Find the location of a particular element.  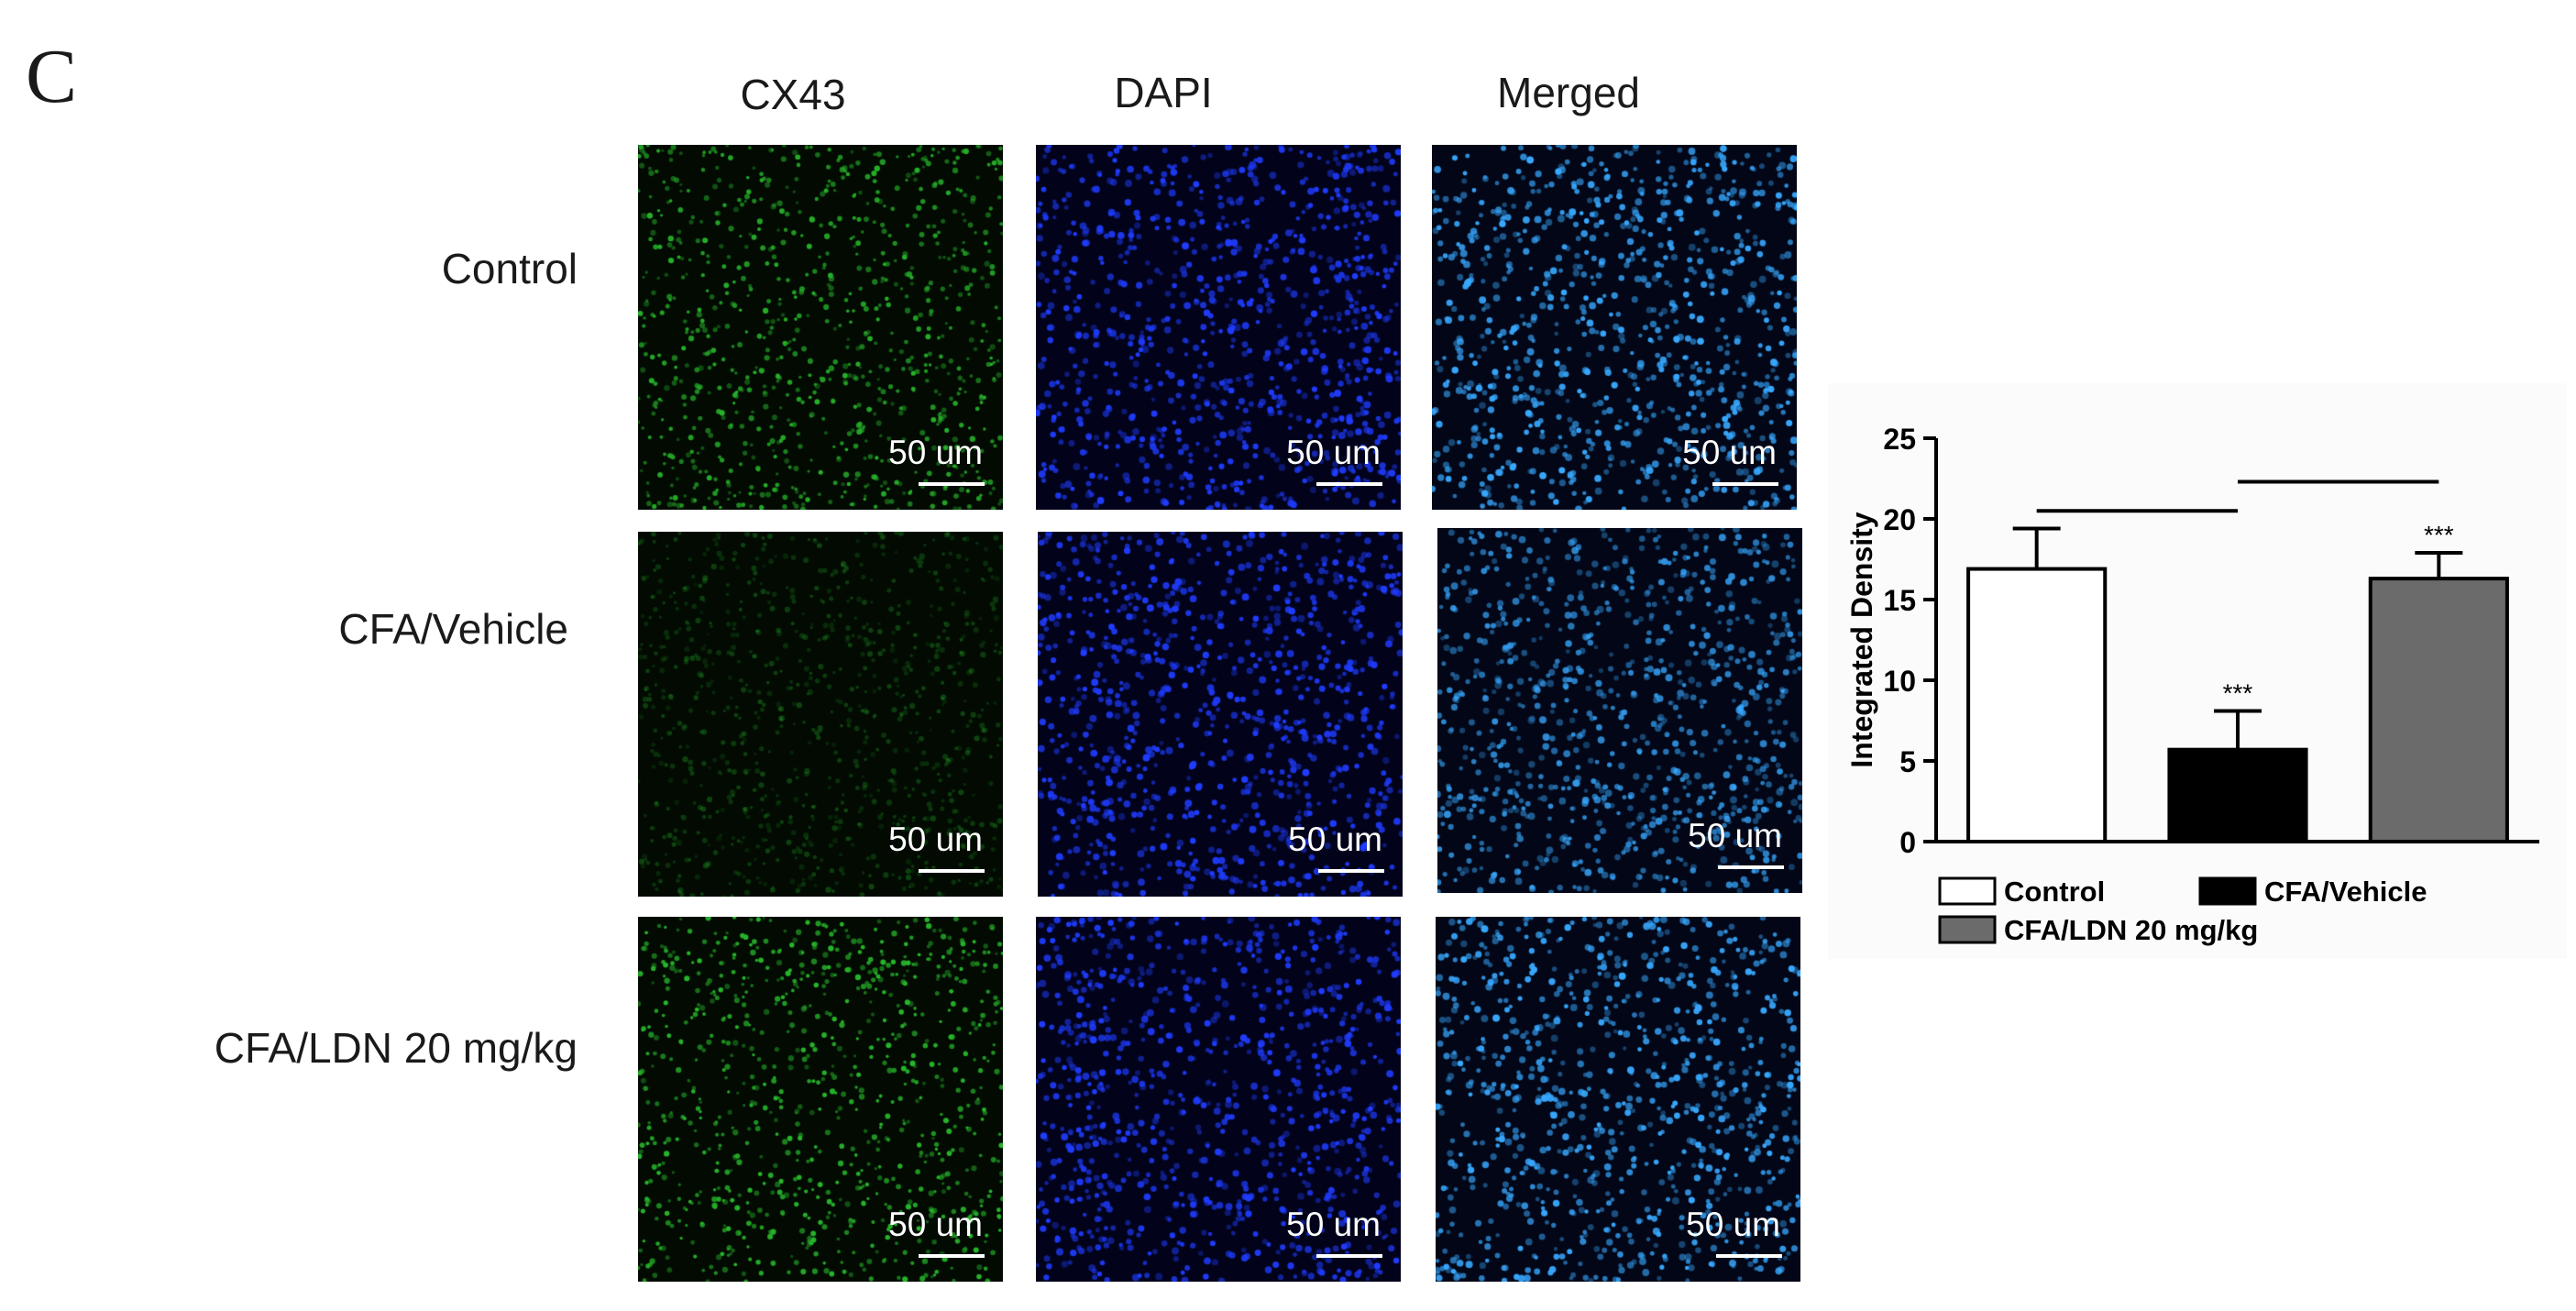

panel-letter: C is located at coordinates (52, 77).